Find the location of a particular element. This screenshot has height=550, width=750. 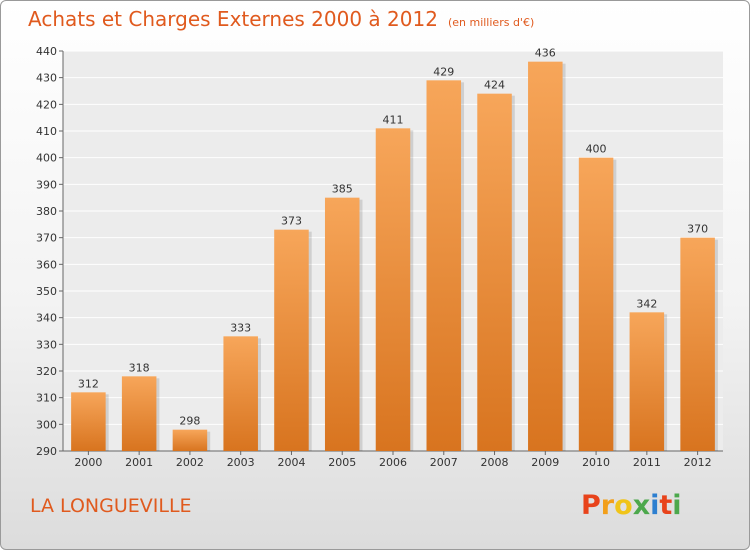

data-label: 298 is located at coordinates (189, 421).